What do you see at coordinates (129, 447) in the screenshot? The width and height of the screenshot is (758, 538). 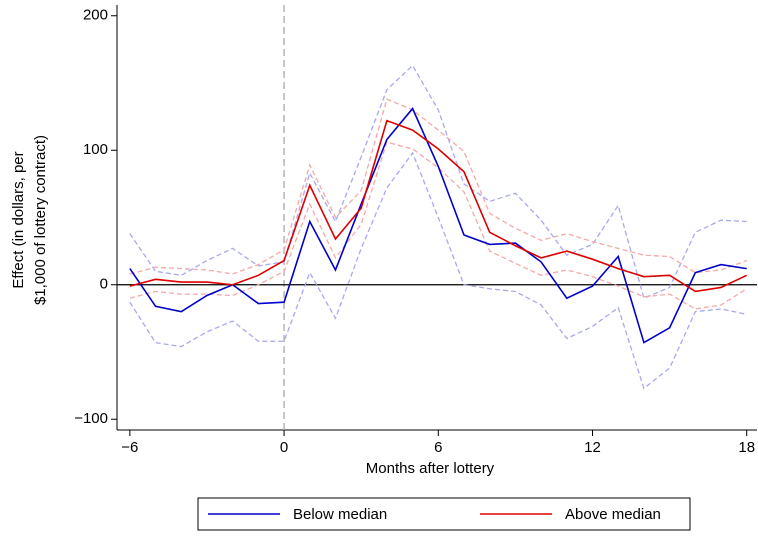 I see `x-tick-label: −6` at bounding box center [129, 447].